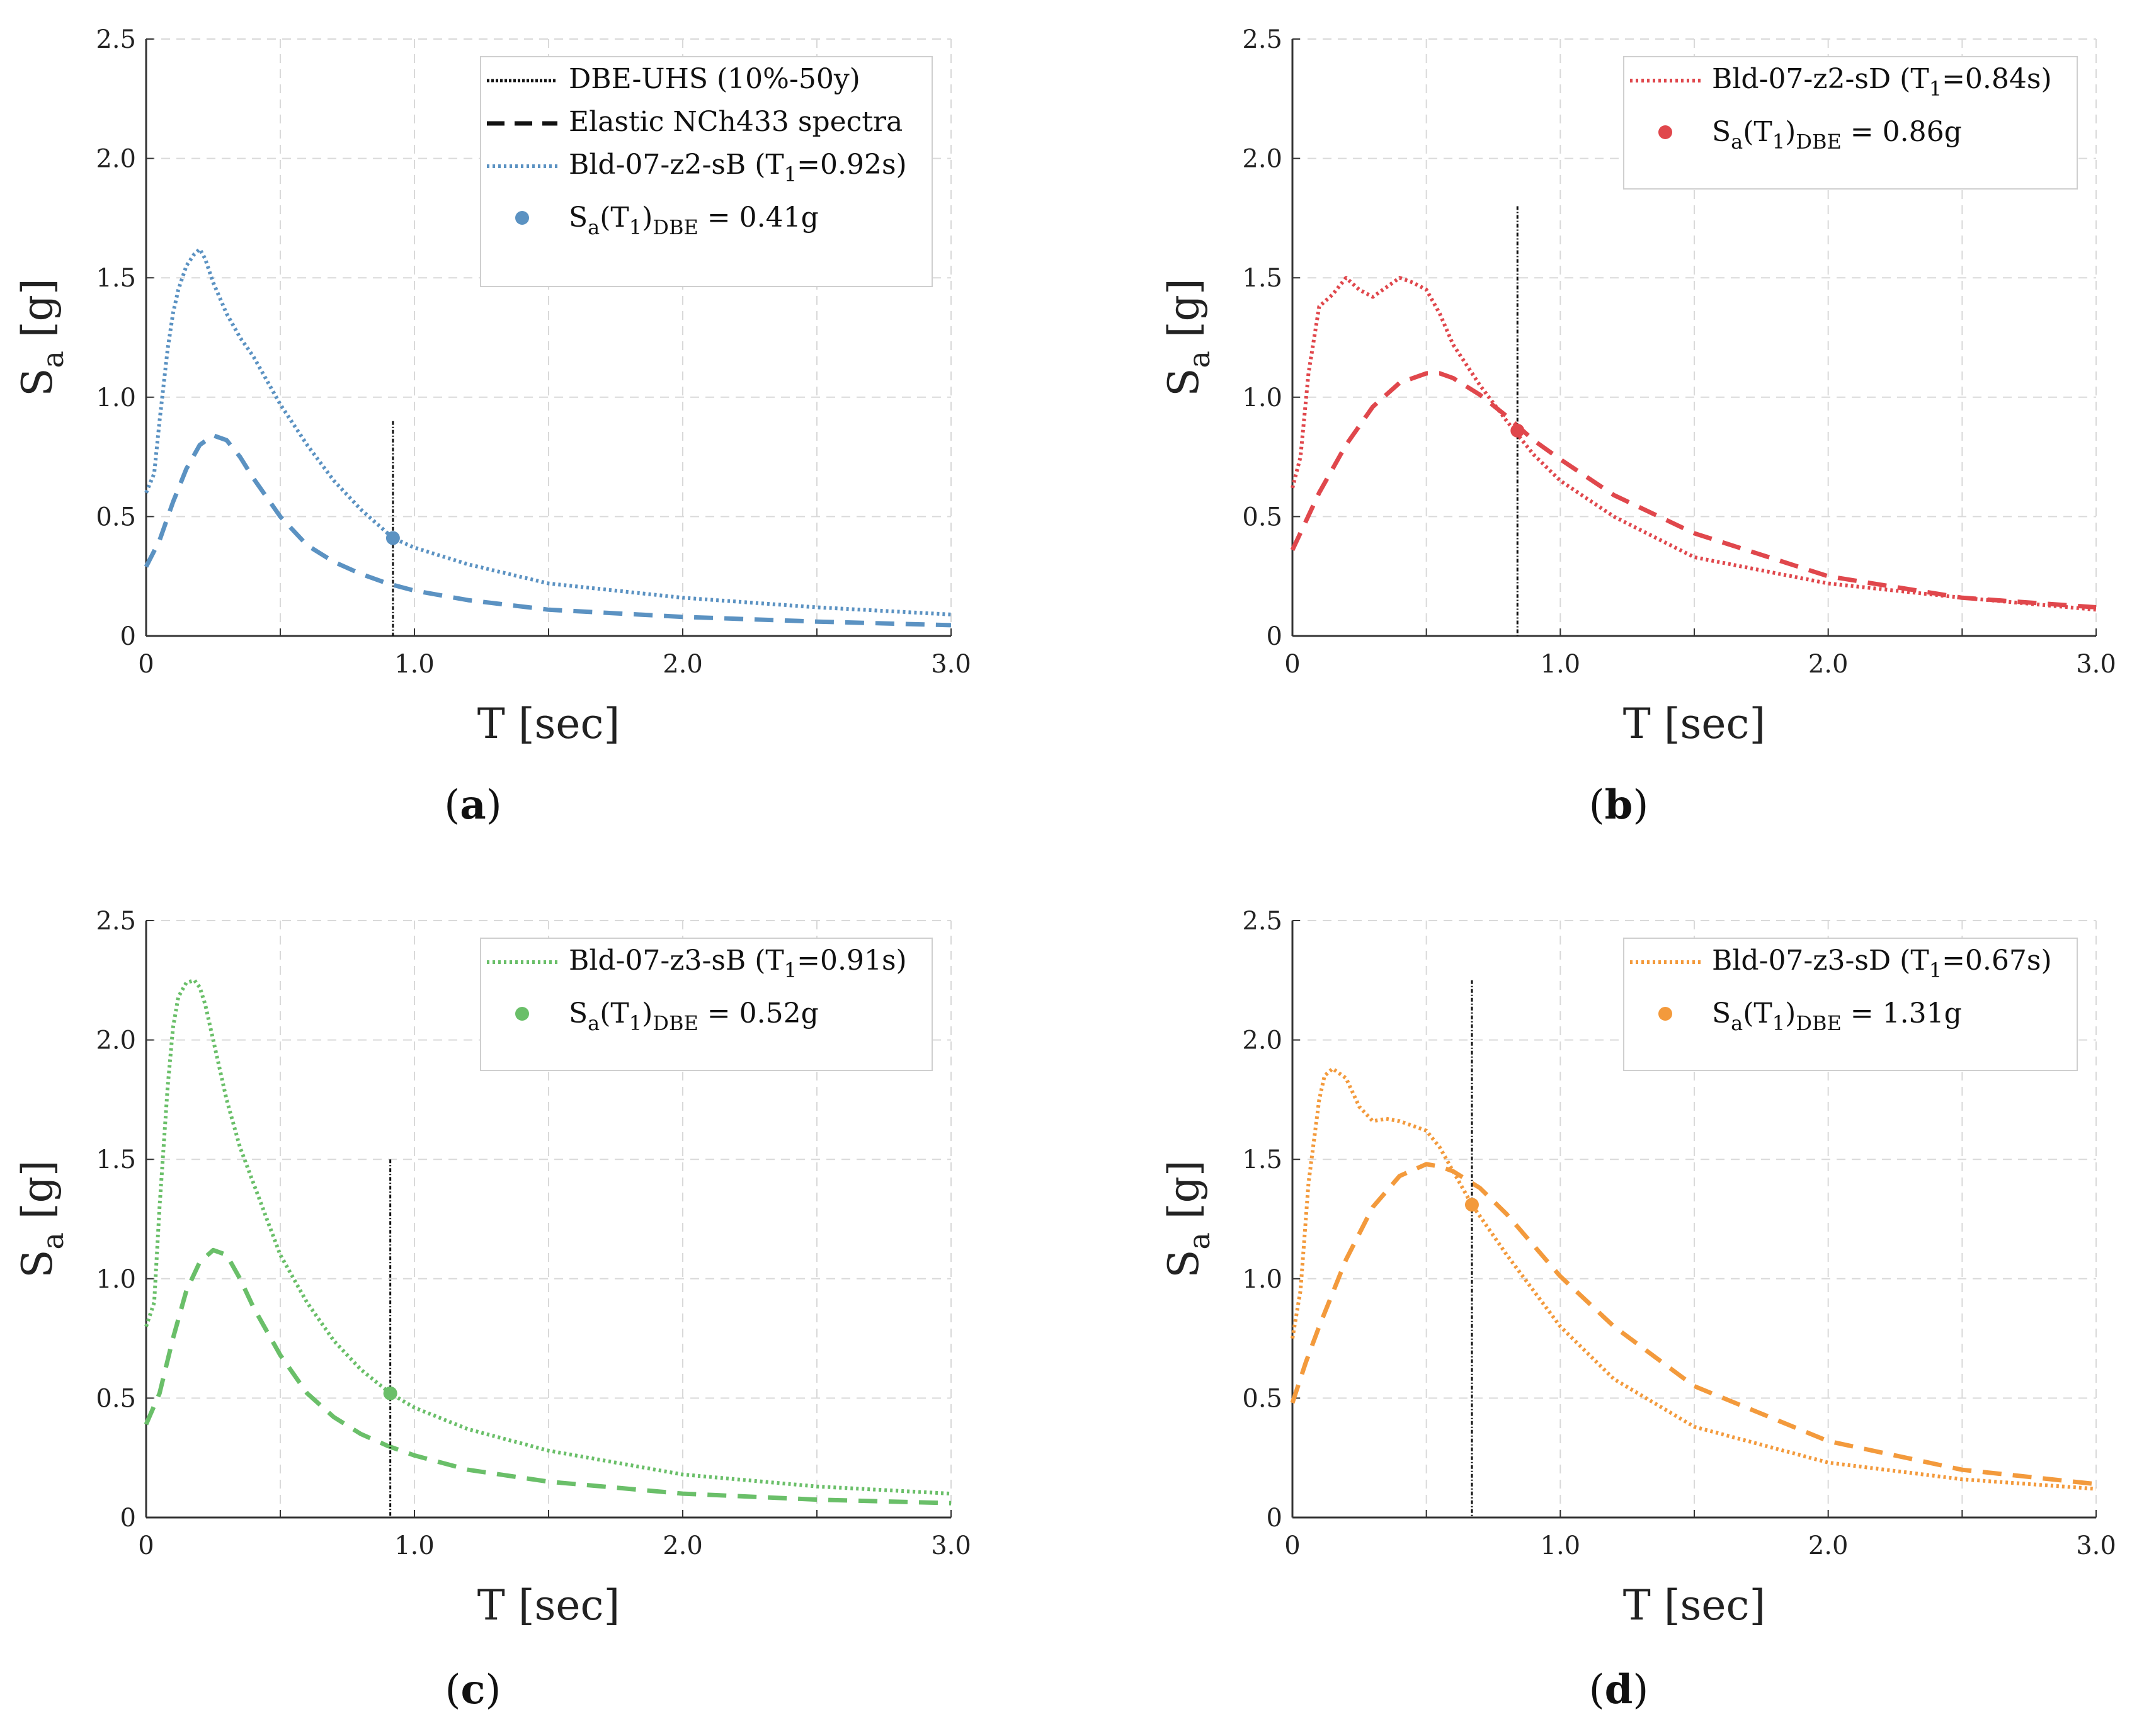  I want to click on legend-label-text: DBE-UHS (10%-50y), so click(714, 79).